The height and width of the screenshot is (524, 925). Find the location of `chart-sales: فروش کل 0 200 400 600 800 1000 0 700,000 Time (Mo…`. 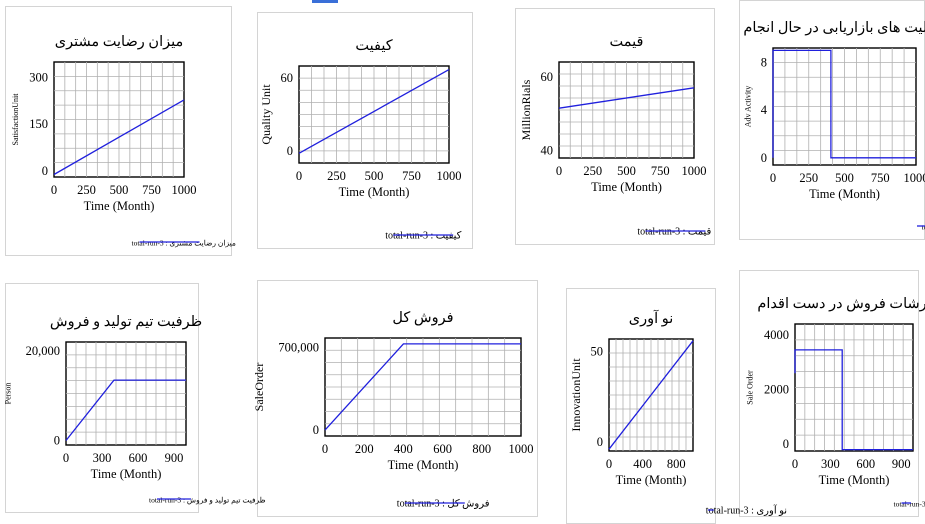

chart-sales: فروش کل 0 200 400 600 800 1000 0 700,000 Time (Mo… is located at coordinates (393, 410).